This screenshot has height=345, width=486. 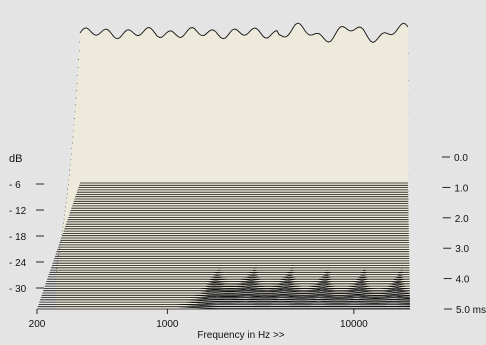 What do you see at coordinates (18, 237) in the screenshot?
I see `y-tick-label: - 18` at bounding box center [18, 237].